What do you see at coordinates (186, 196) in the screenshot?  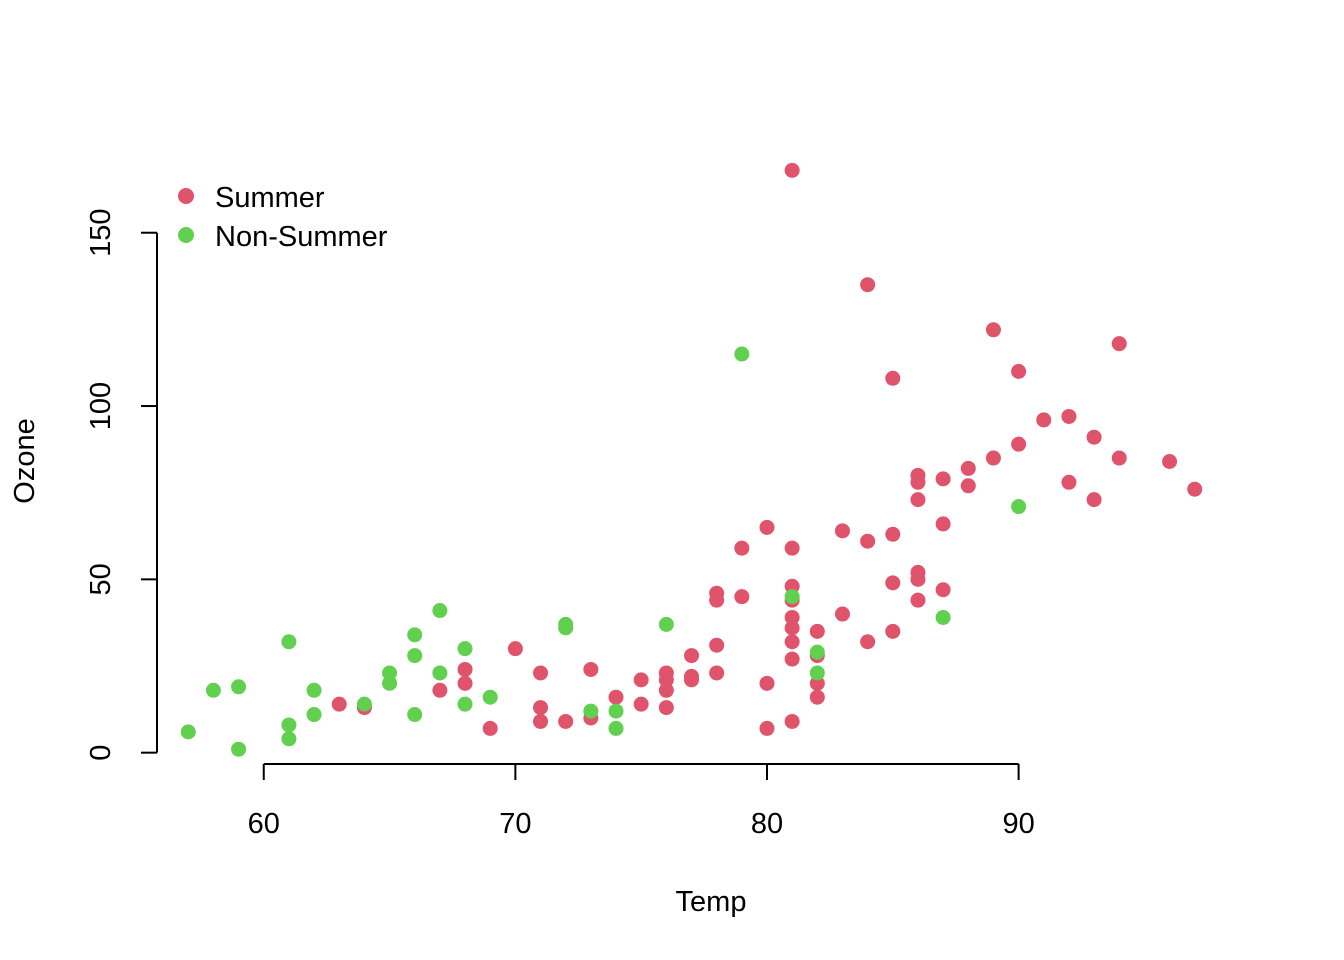 I see `legend-marker-summer` at bounding box center [186, 196].